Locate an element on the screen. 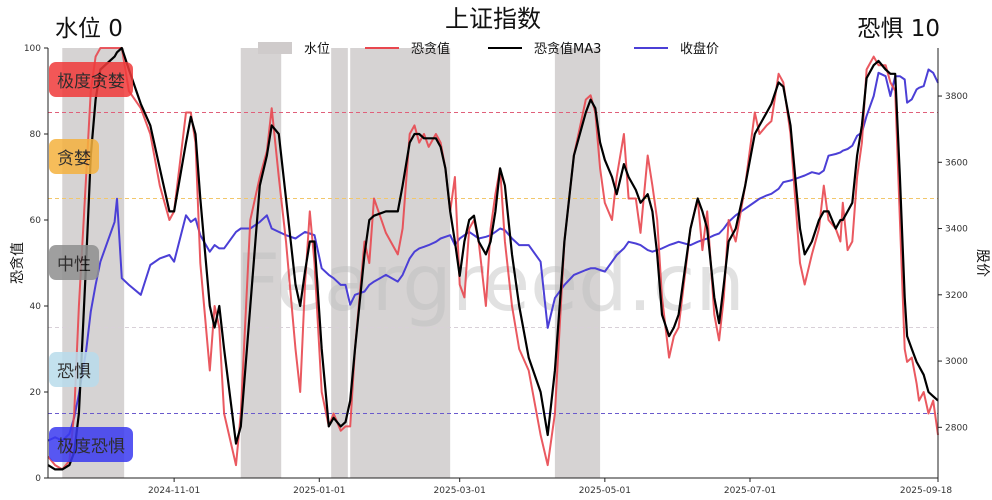 The height and width of the screenshot is (500, 992). y-tick-label: 20 is located at coordinates (36, 393).